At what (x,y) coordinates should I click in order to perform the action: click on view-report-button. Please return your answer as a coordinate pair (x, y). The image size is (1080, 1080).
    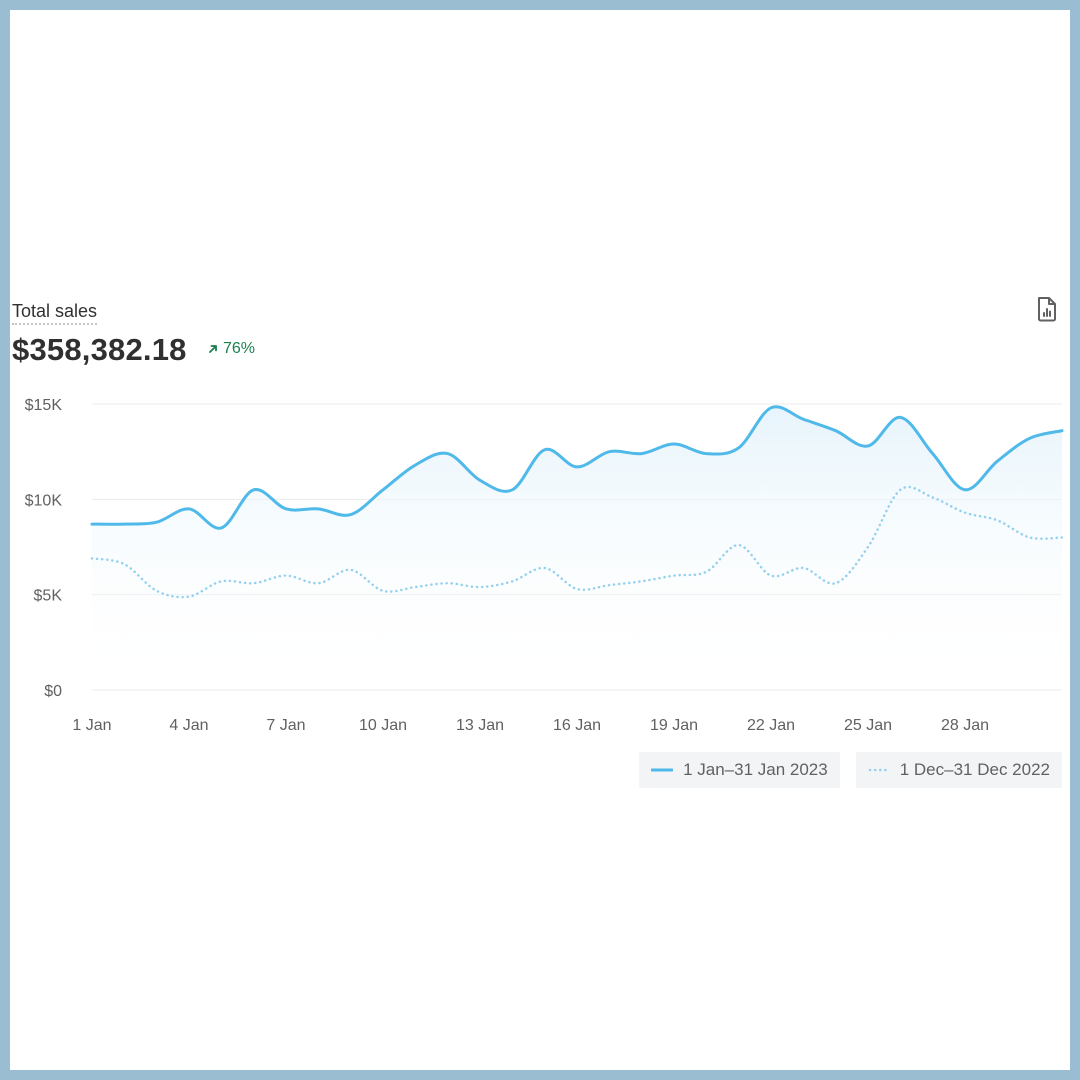
    Looking at the image, I should click on (1047, 311).